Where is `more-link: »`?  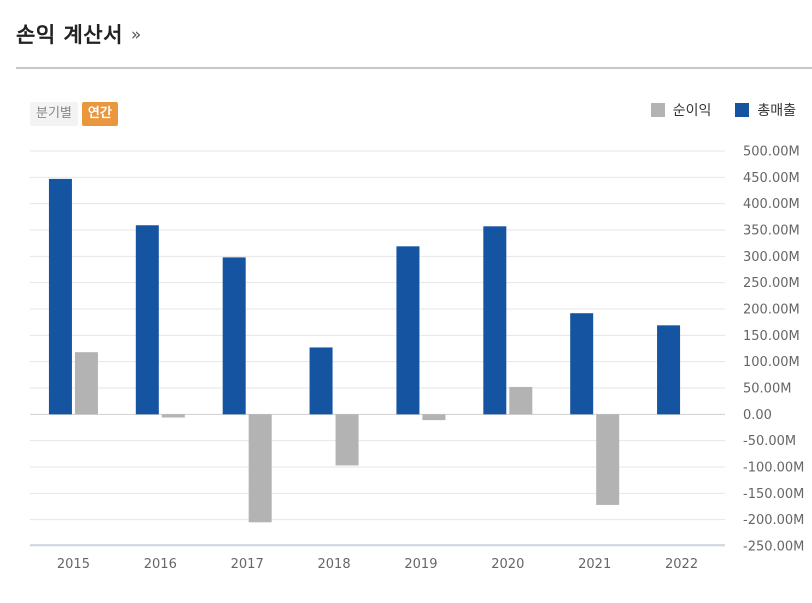
more-link: » is located at coordinates (136, 35).